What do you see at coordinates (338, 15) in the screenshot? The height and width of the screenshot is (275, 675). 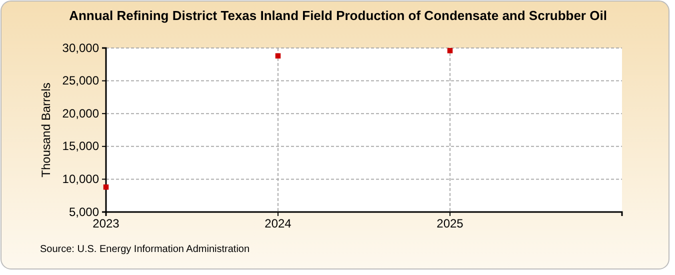 I see `chart-title: Annual Refining District Texas Inland Field Production of Condensate and Scrubber Oil` at bounding box center [338, 15].